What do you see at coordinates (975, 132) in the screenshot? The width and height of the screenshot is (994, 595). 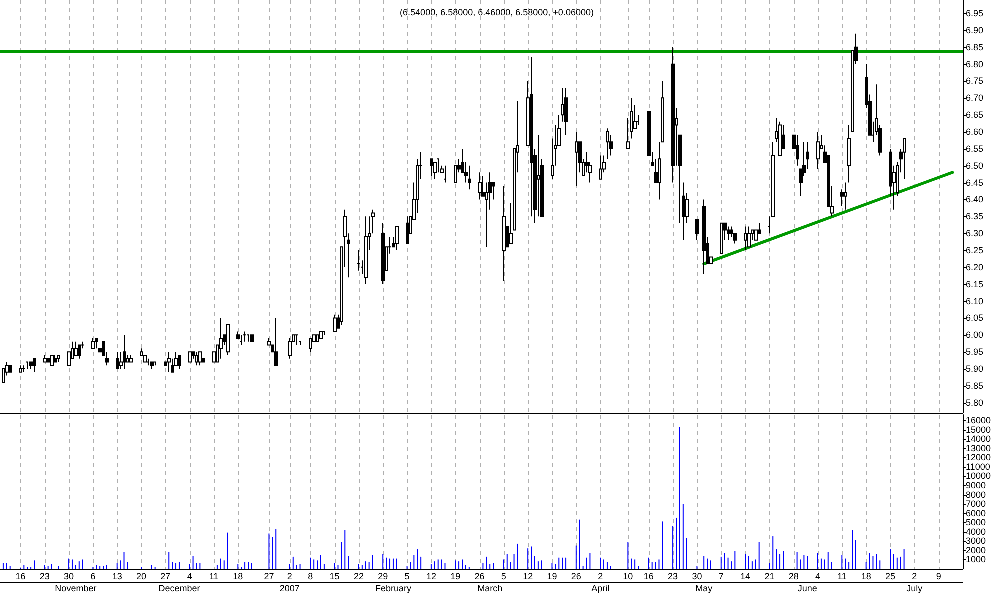 I see `y-tick-label: 6.60` at bounding box center [975, 132].